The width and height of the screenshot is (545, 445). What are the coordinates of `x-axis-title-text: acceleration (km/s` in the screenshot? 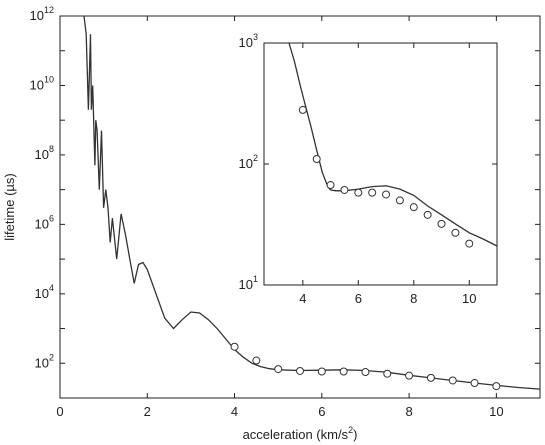 It's located at (296, 434).